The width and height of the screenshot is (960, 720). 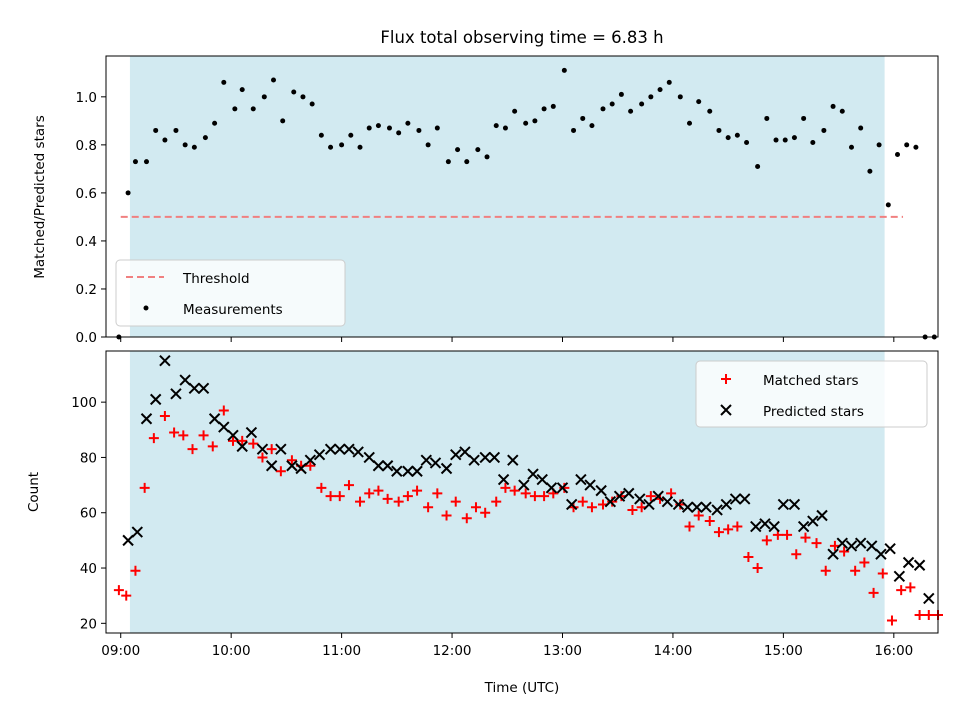 I want to click on x-tick-label: 11:00, so click(x=341, y=651).